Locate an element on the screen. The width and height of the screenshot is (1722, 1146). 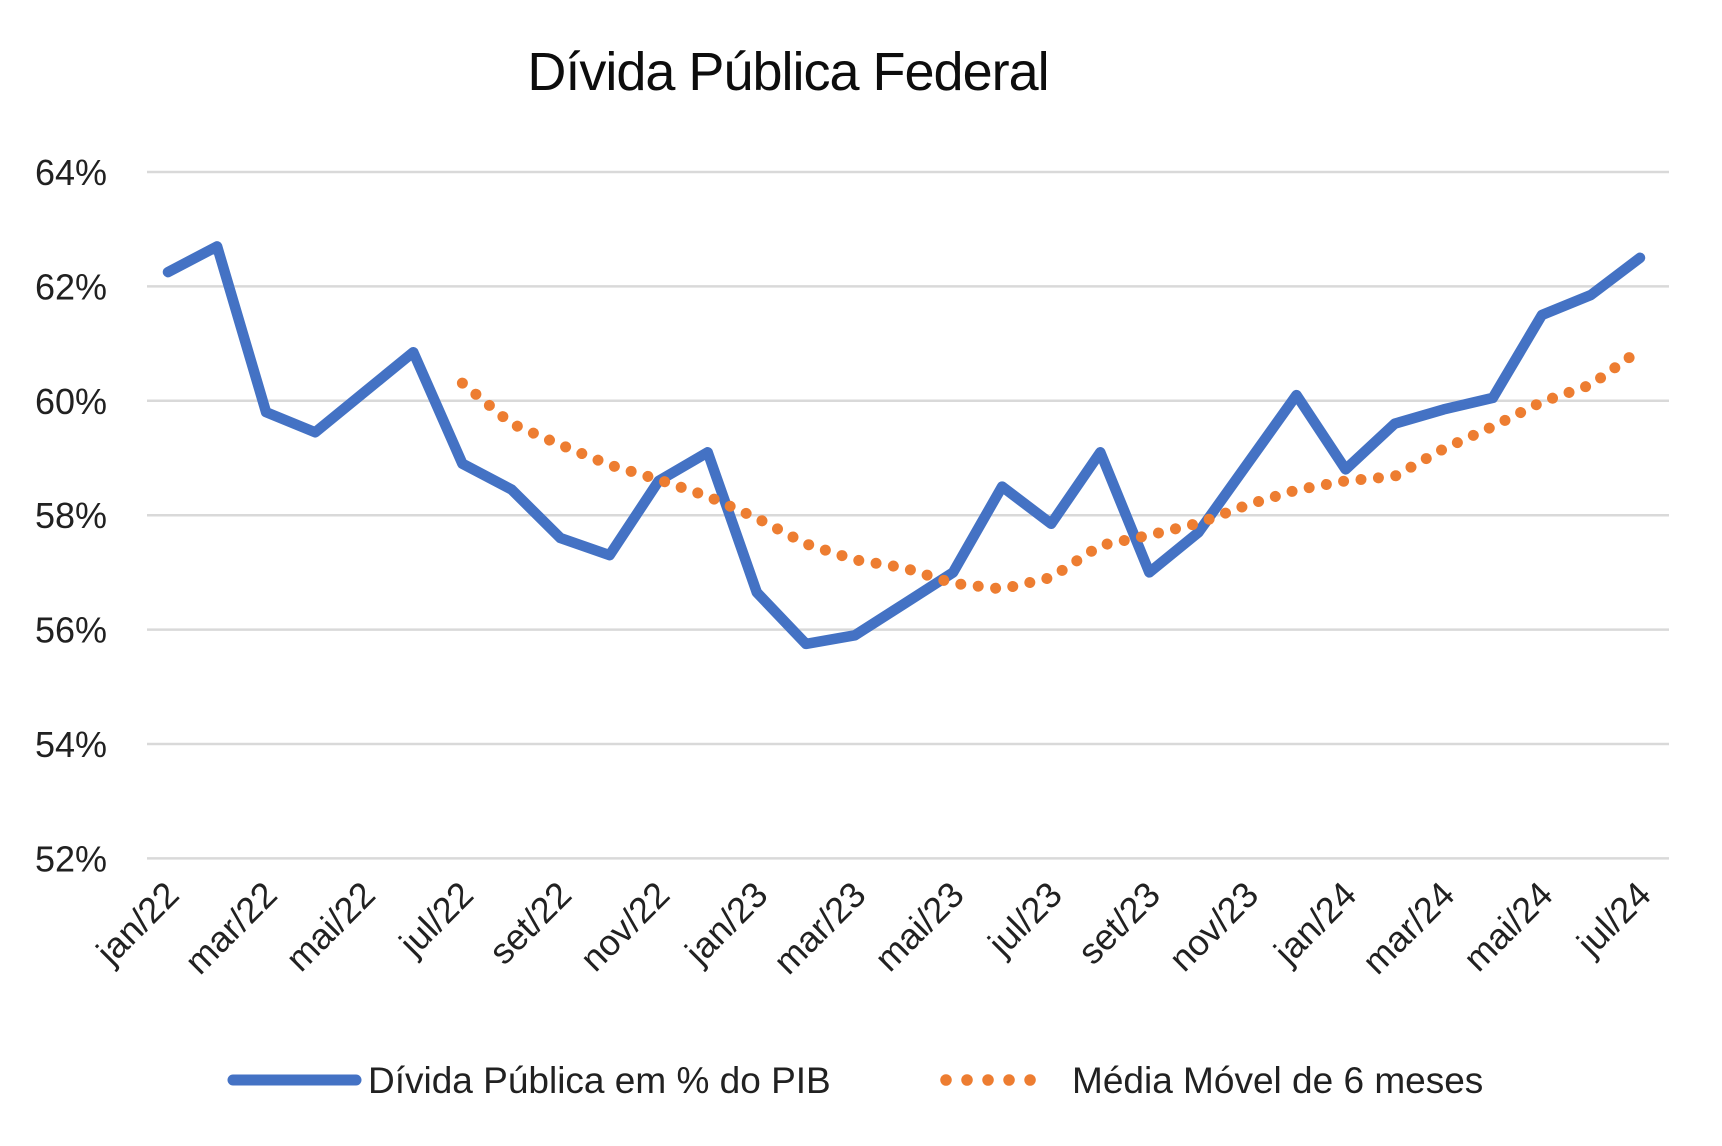
y-axis-tick-label: 56% is located at coordinates (71, 630).